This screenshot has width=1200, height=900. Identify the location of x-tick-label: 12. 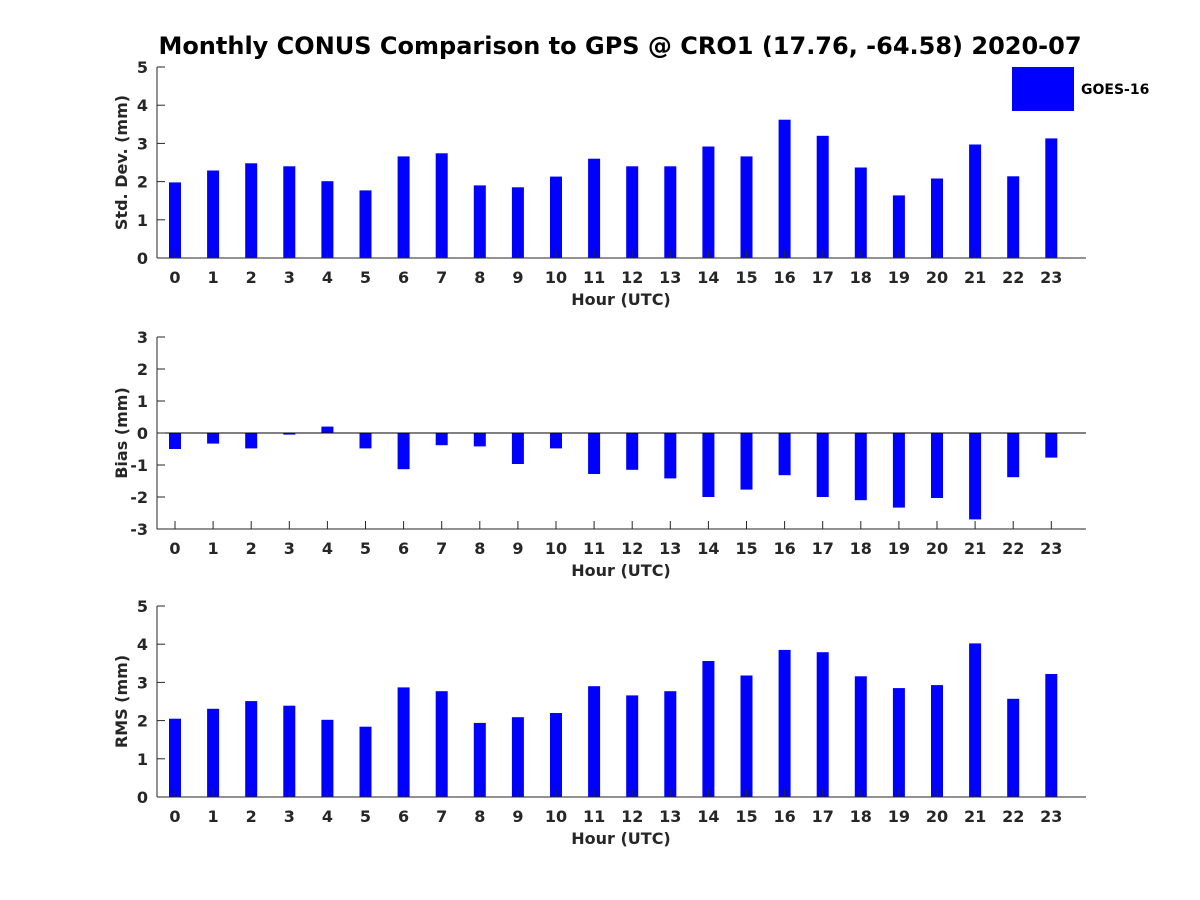
(632, 548).